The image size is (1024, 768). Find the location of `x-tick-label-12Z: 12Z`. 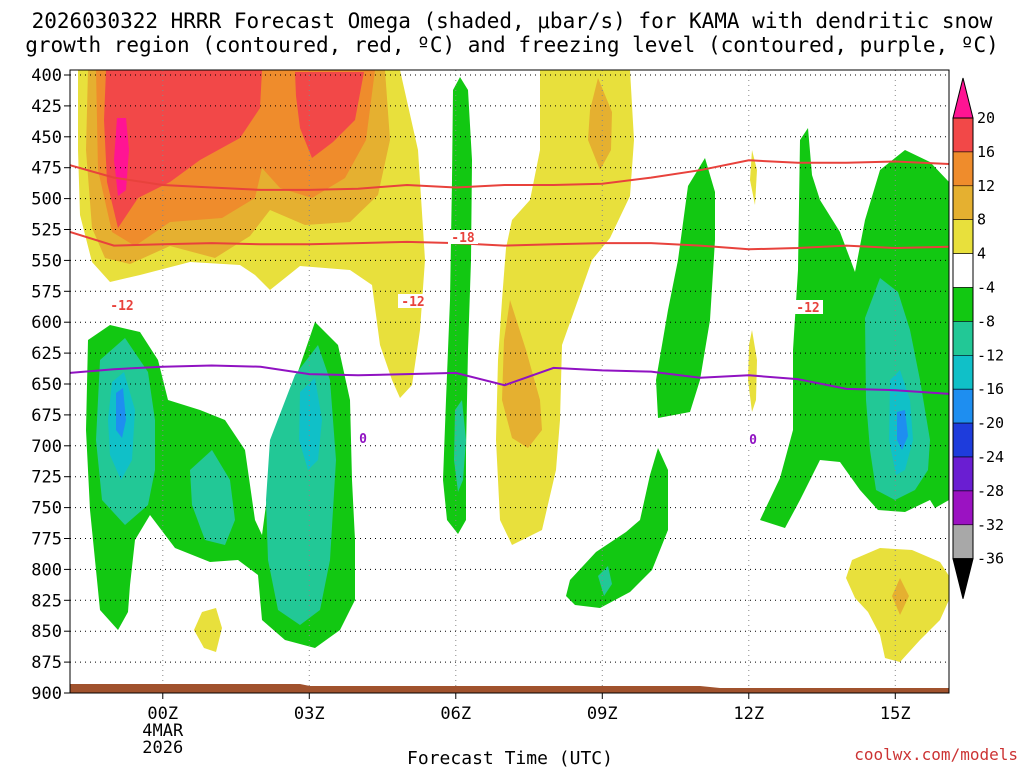

x-tick-label-12Z: 12Z is located at coordinates (748, 714).